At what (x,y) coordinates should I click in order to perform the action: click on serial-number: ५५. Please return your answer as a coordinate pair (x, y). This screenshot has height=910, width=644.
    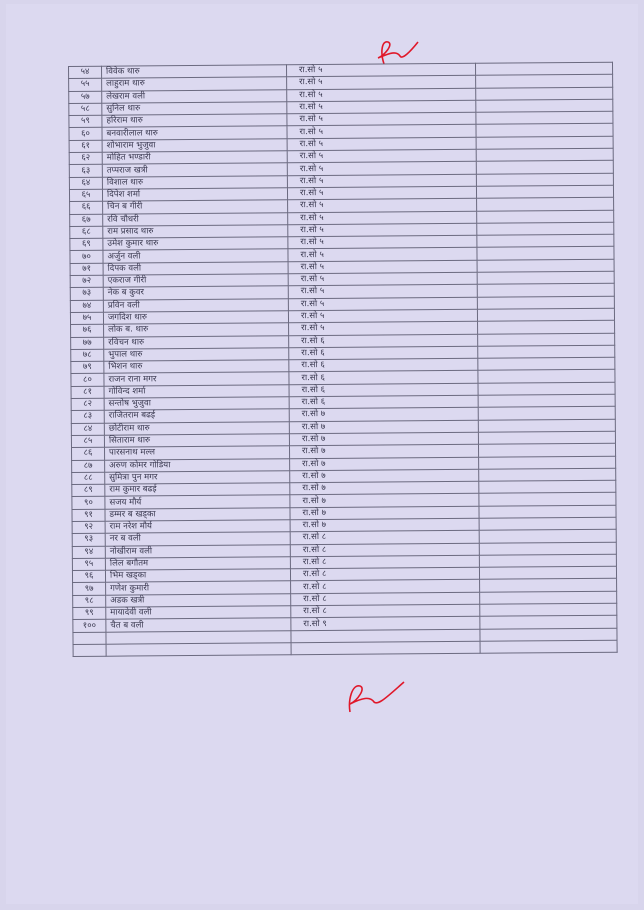
    Looking at the image, I should click on (85, 85).